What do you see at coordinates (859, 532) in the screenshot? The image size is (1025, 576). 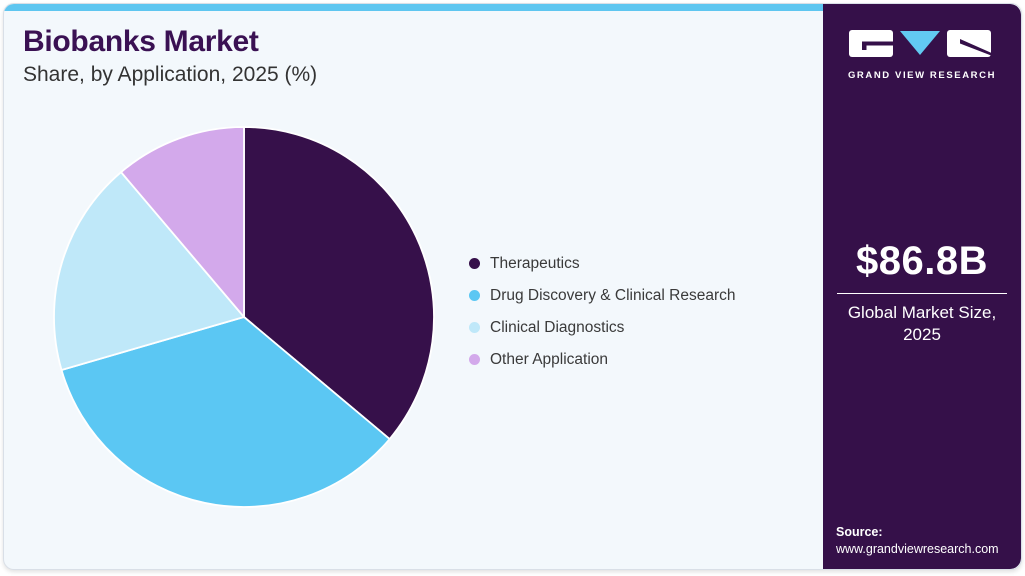 I see `source-label: Source:` at bounding box center [859, 532].